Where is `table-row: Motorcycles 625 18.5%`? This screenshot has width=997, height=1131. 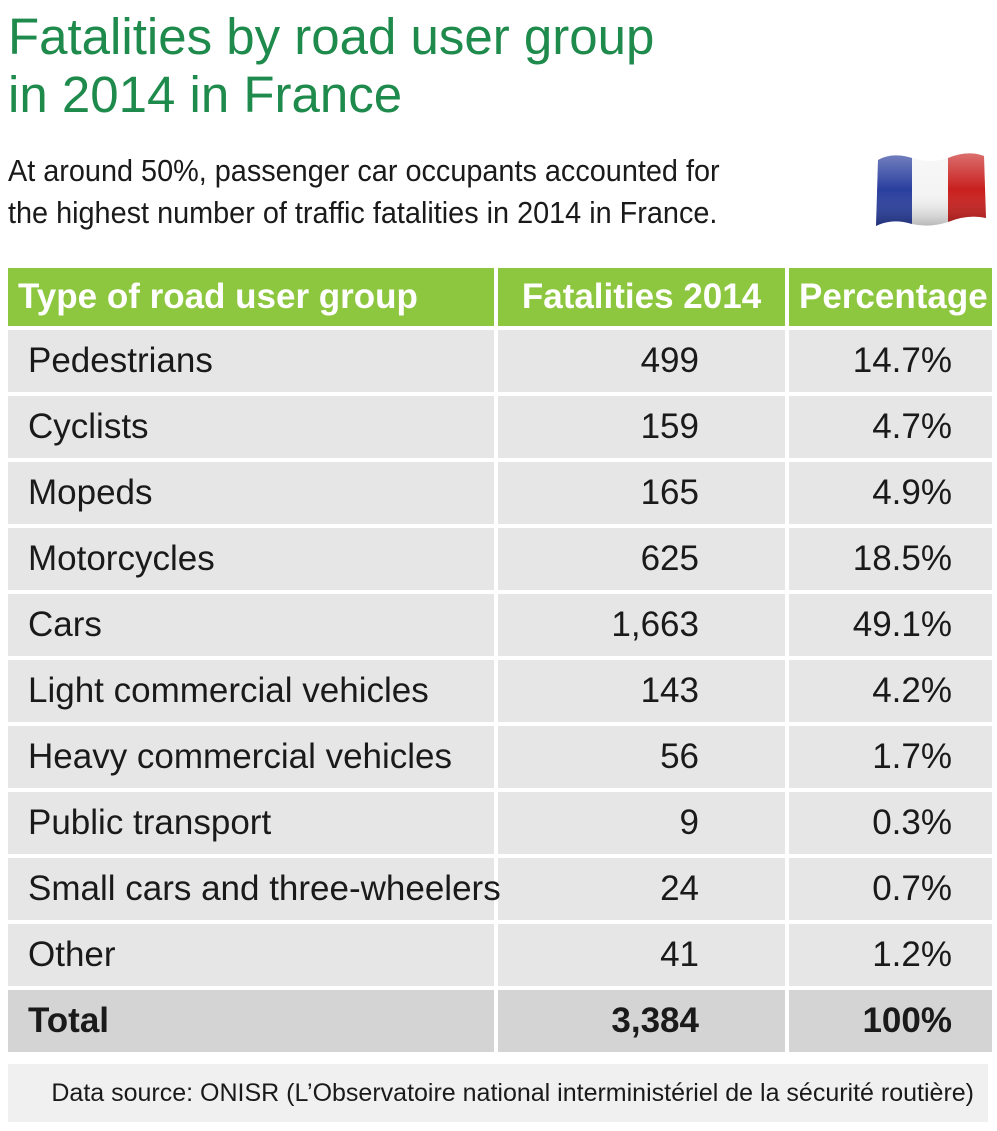 table-row: Motorcycles 625 18.5% is located at coordinates (500, 561).